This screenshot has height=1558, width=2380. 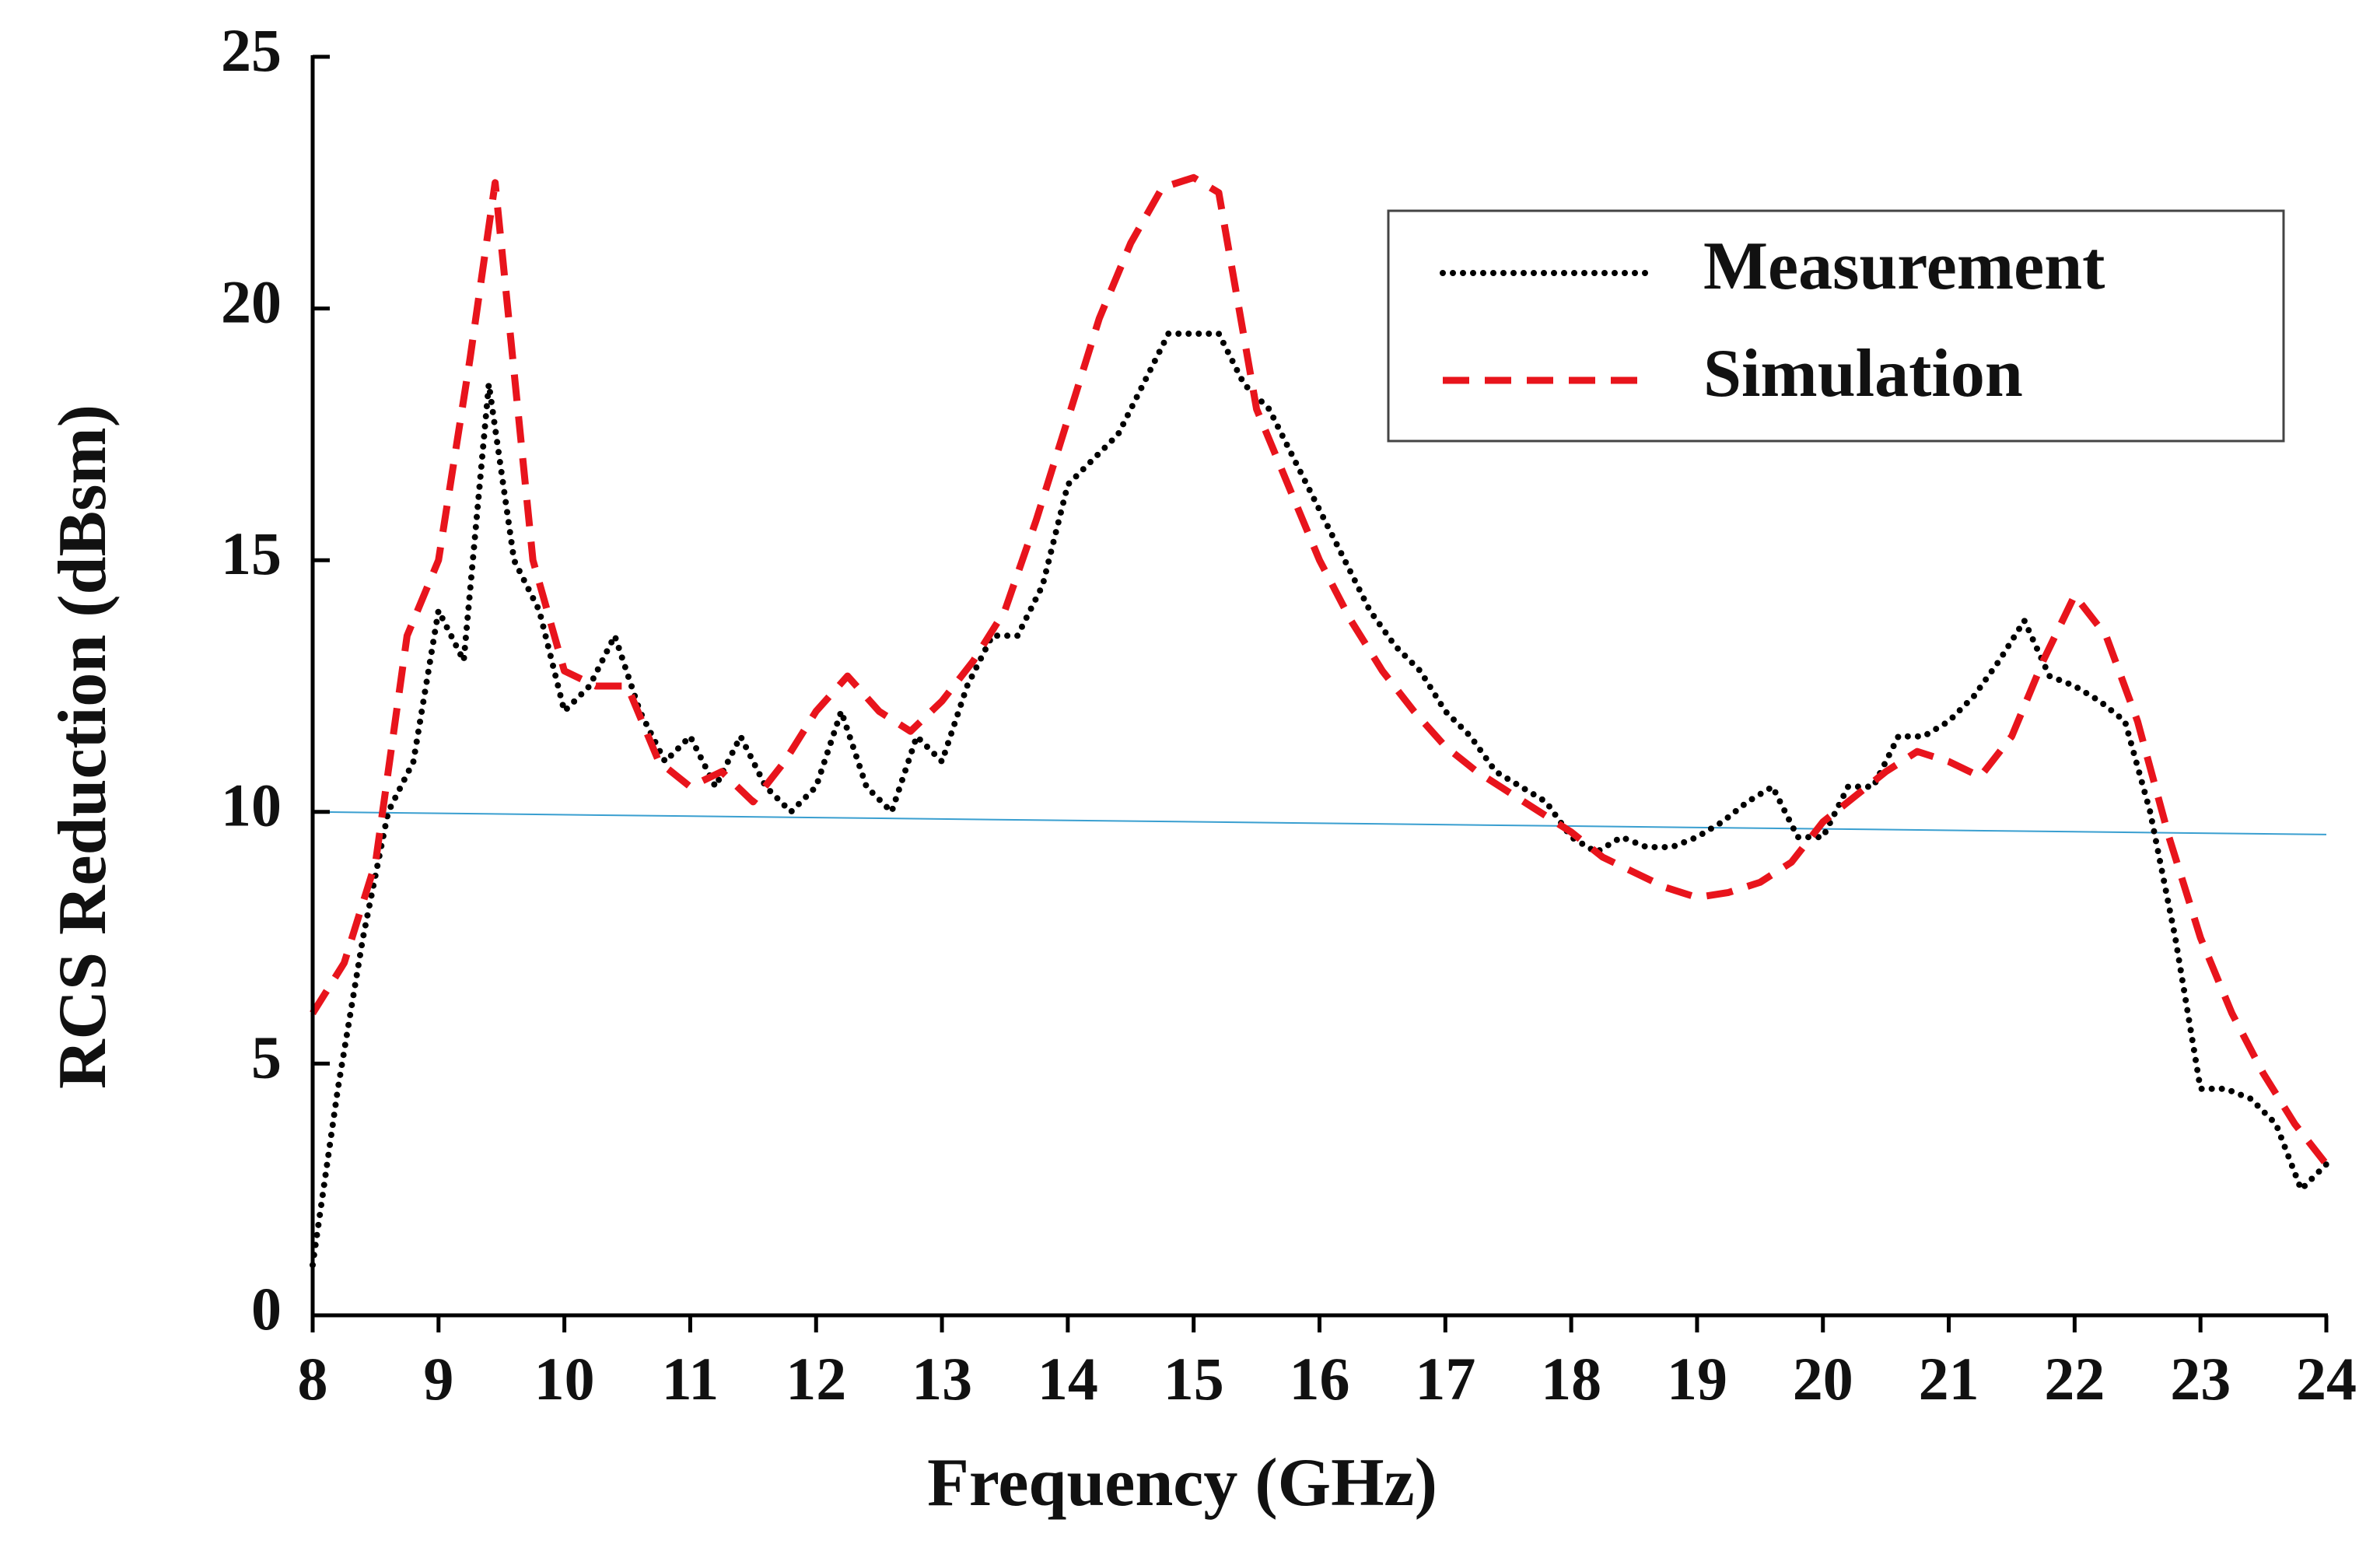 What do you see at coordinates (1320, 1379) in the screenshot?
I see `x-tick-label: 16` at bounding box center [1320, 1379].